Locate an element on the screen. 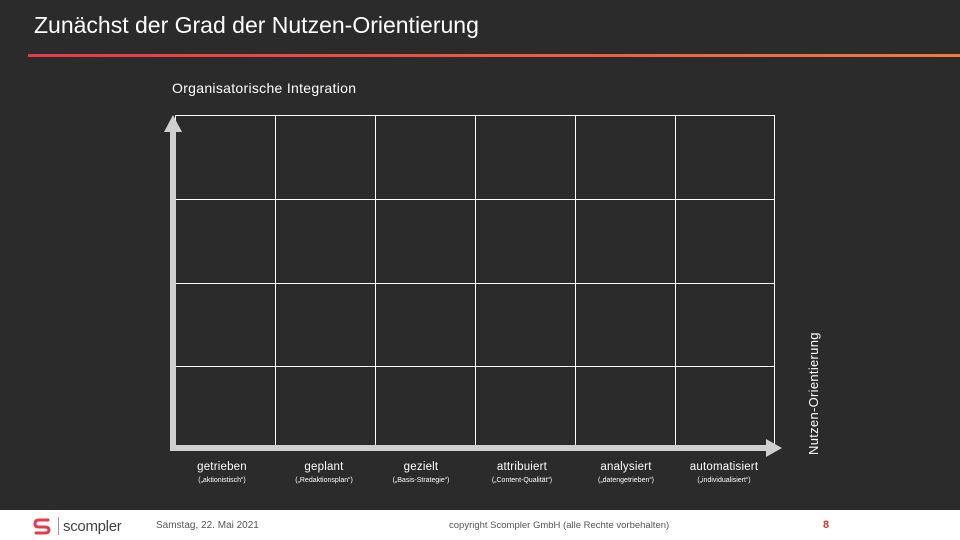  y-axis-line is located at coordinates (173, 290).